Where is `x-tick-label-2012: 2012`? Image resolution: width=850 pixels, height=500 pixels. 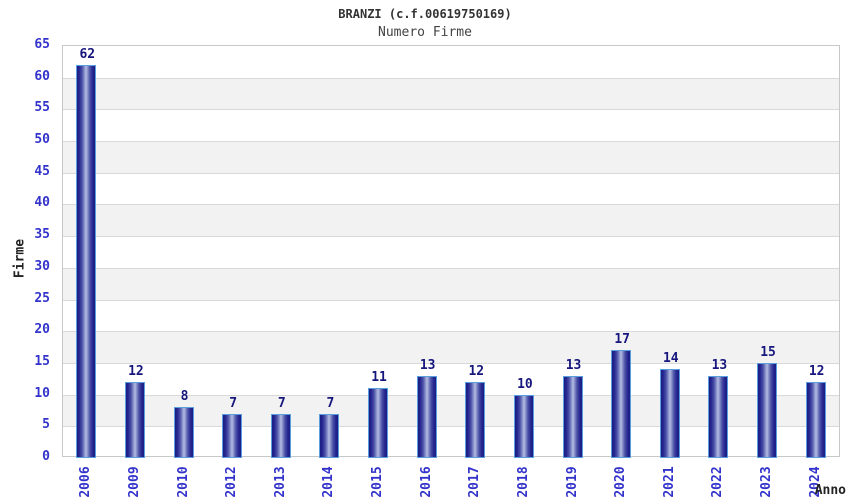
x-tick-label-2012: 2012 is located at coordinates (232, 482).